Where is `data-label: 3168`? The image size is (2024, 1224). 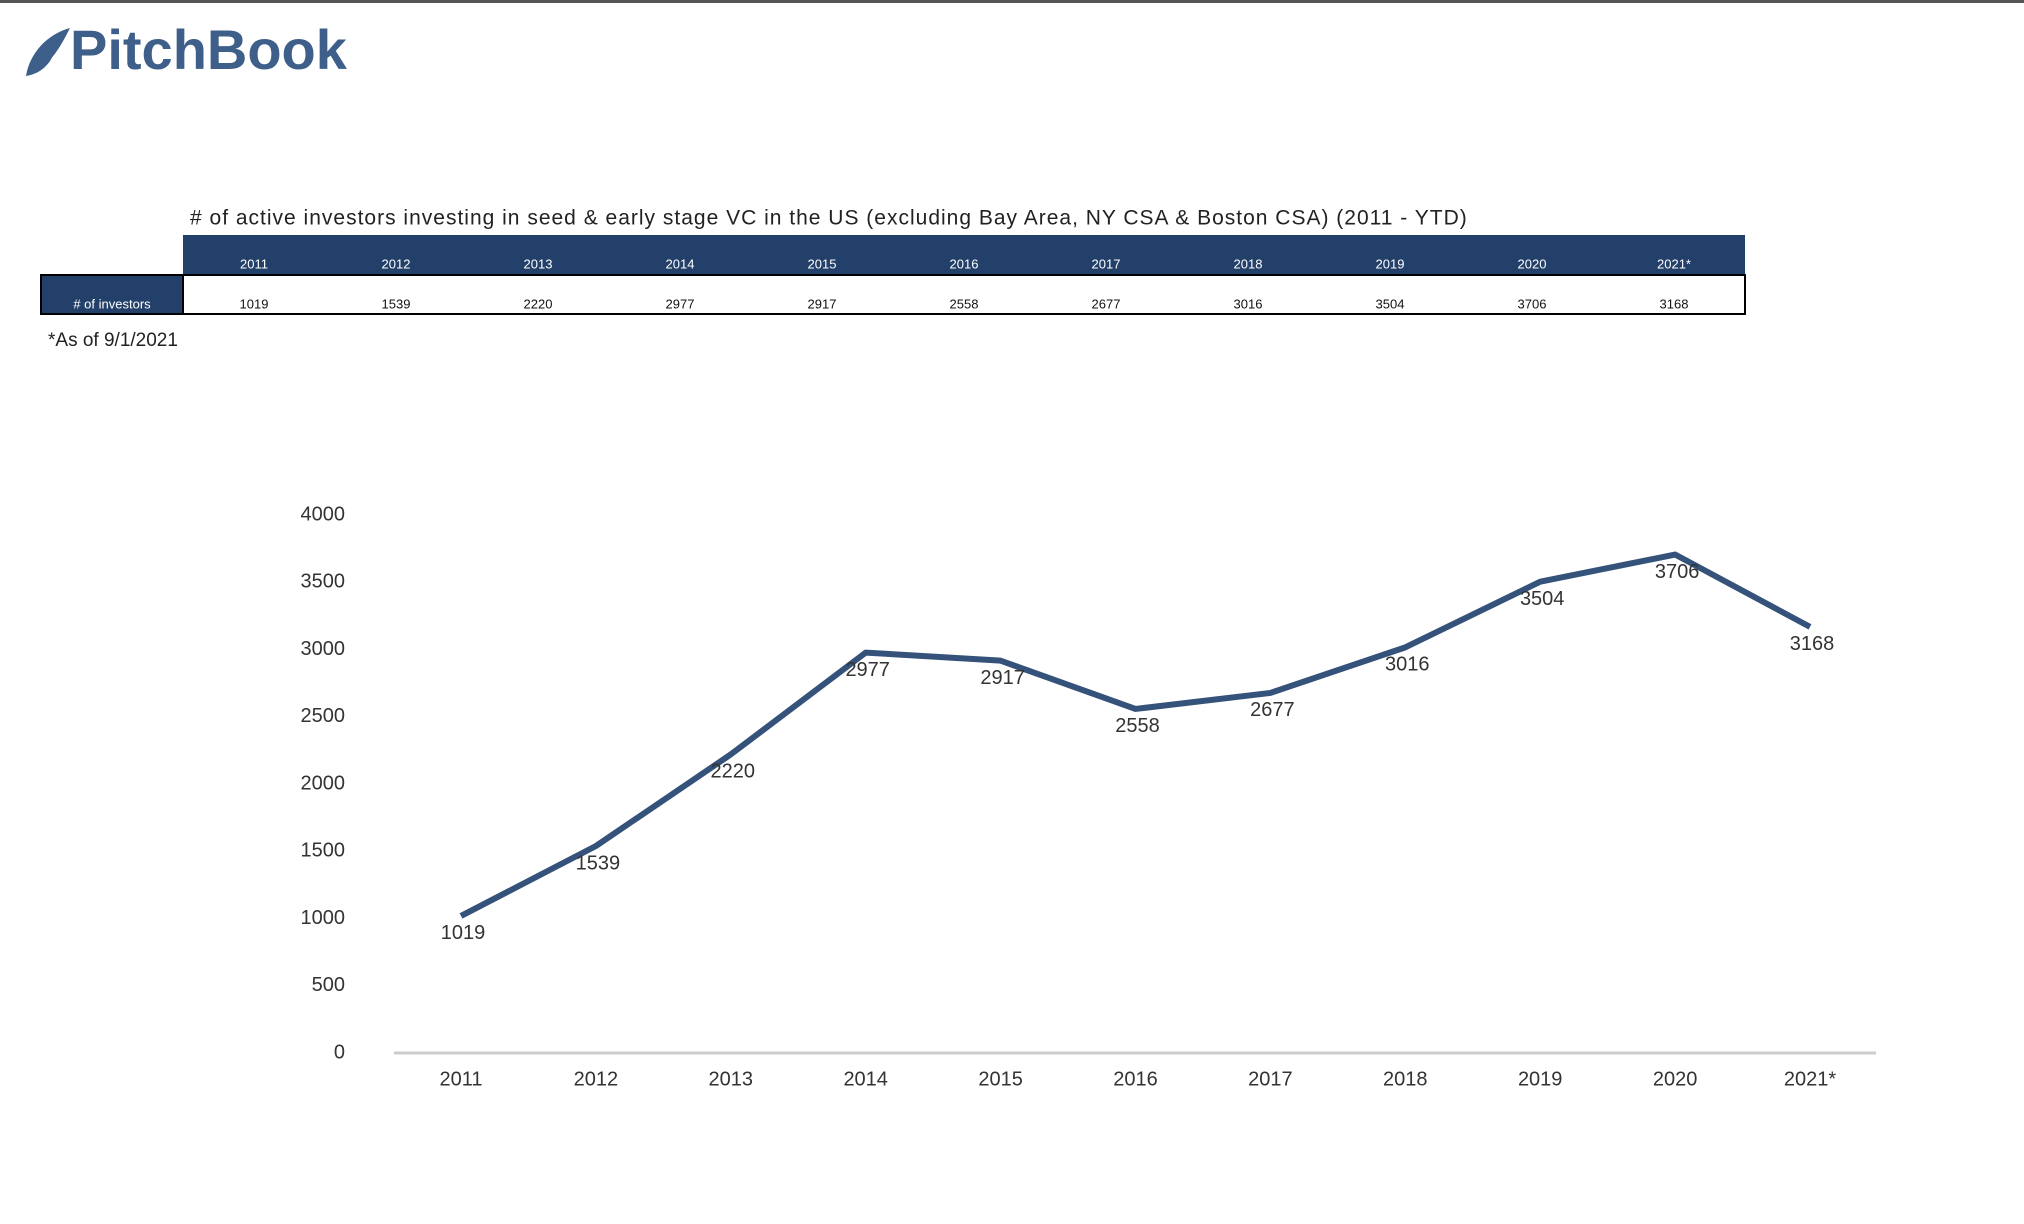 data-label: 3168 is located at coordinates (1812, 644).